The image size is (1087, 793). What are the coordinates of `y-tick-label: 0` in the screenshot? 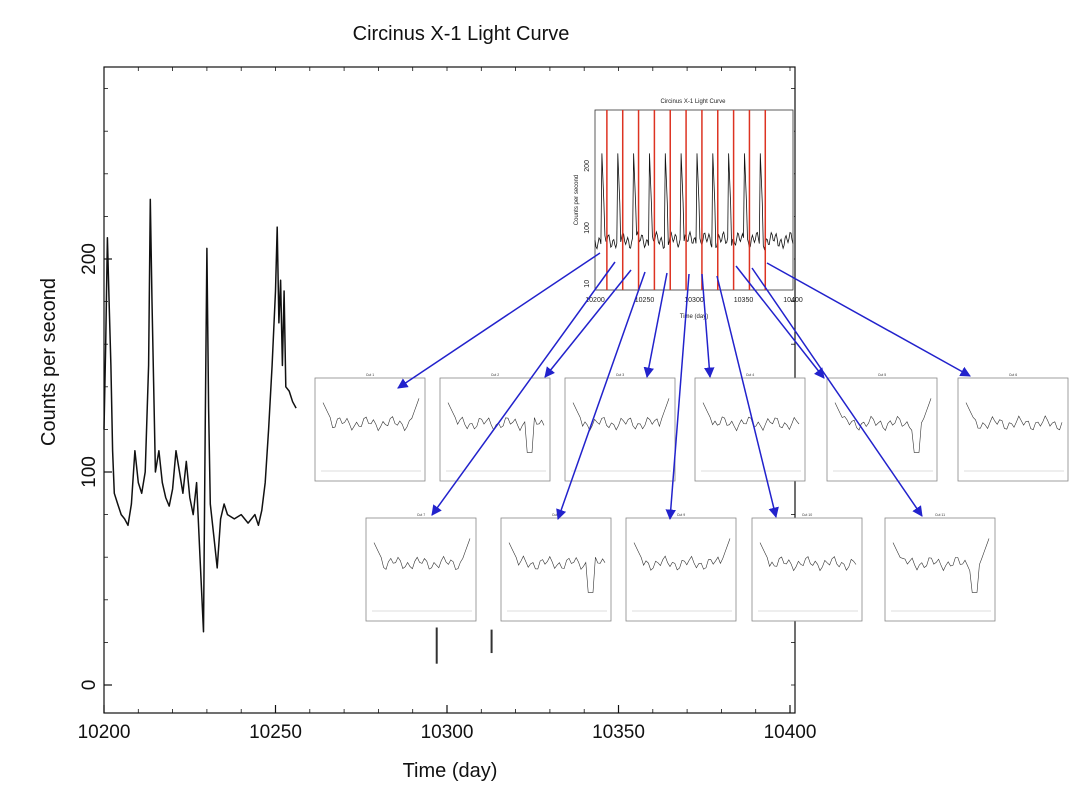 It's located at (89, 685).